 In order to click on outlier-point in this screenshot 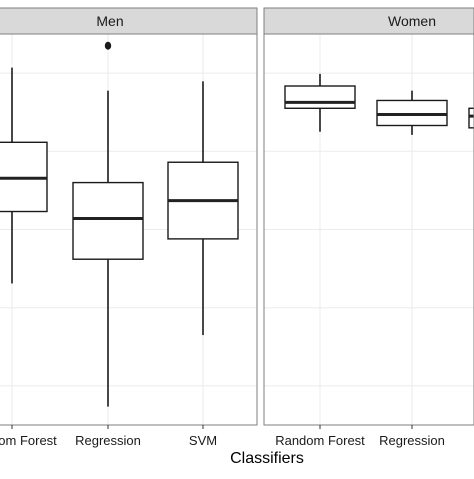, I will do `click(108, 45)`.